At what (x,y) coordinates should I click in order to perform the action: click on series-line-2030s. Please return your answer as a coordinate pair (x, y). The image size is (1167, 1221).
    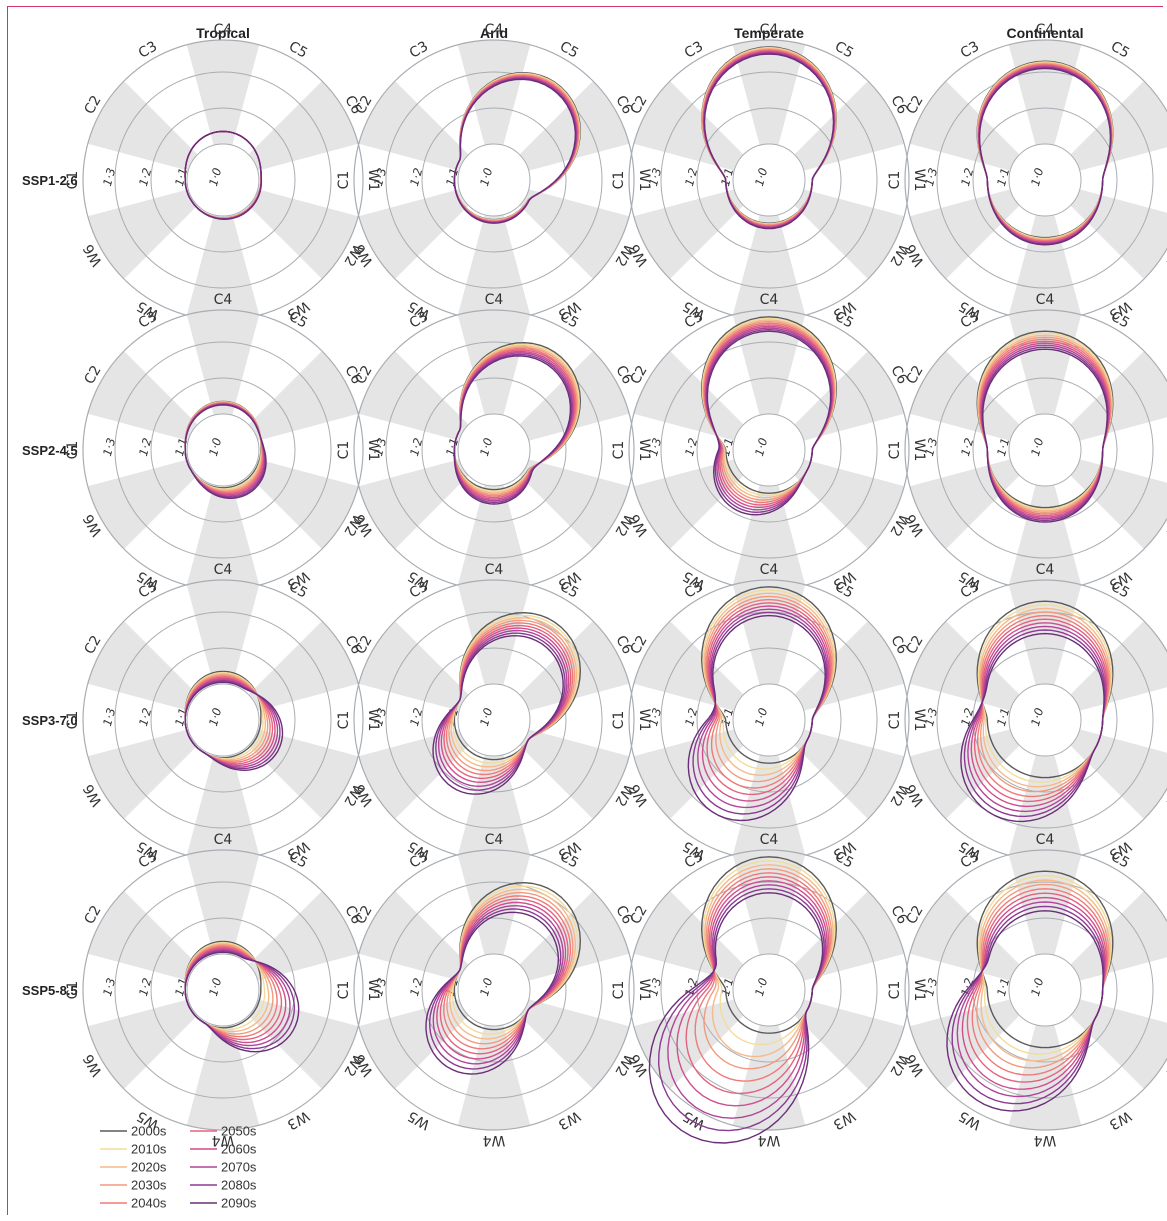
    Looking at the image, I should click on (769, 689).